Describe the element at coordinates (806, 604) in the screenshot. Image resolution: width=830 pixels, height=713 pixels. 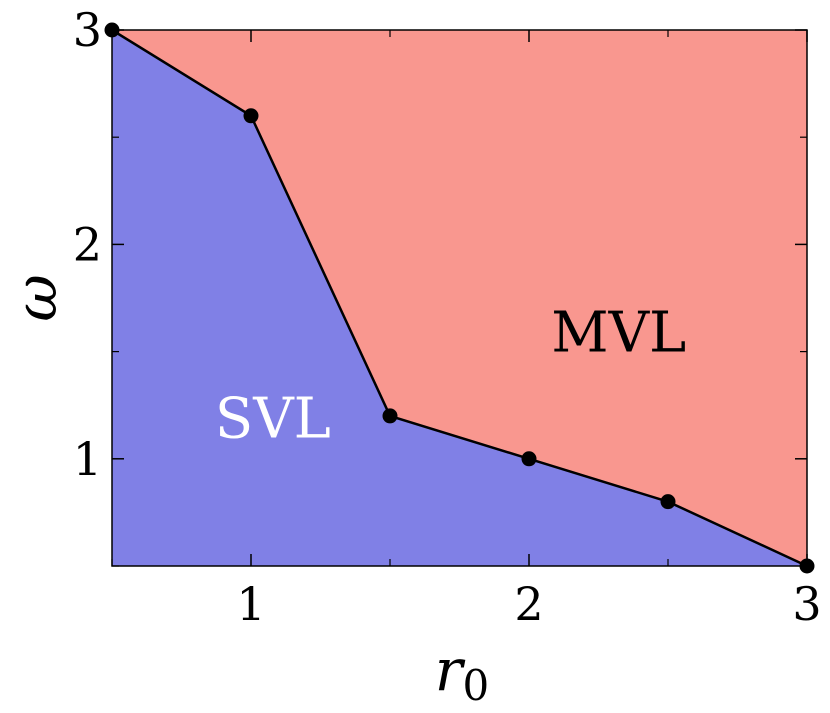
I see `x-tick-label: 3` at that location.